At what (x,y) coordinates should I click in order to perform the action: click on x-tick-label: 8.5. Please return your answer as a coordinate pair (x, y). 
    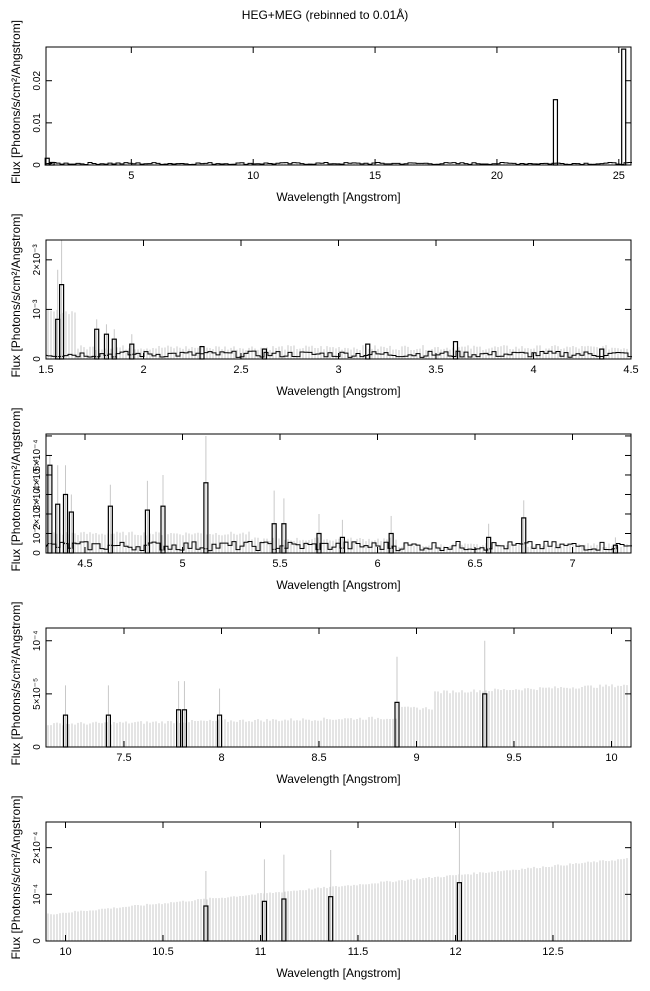
    Looking at the image, I should click on (318, 758).